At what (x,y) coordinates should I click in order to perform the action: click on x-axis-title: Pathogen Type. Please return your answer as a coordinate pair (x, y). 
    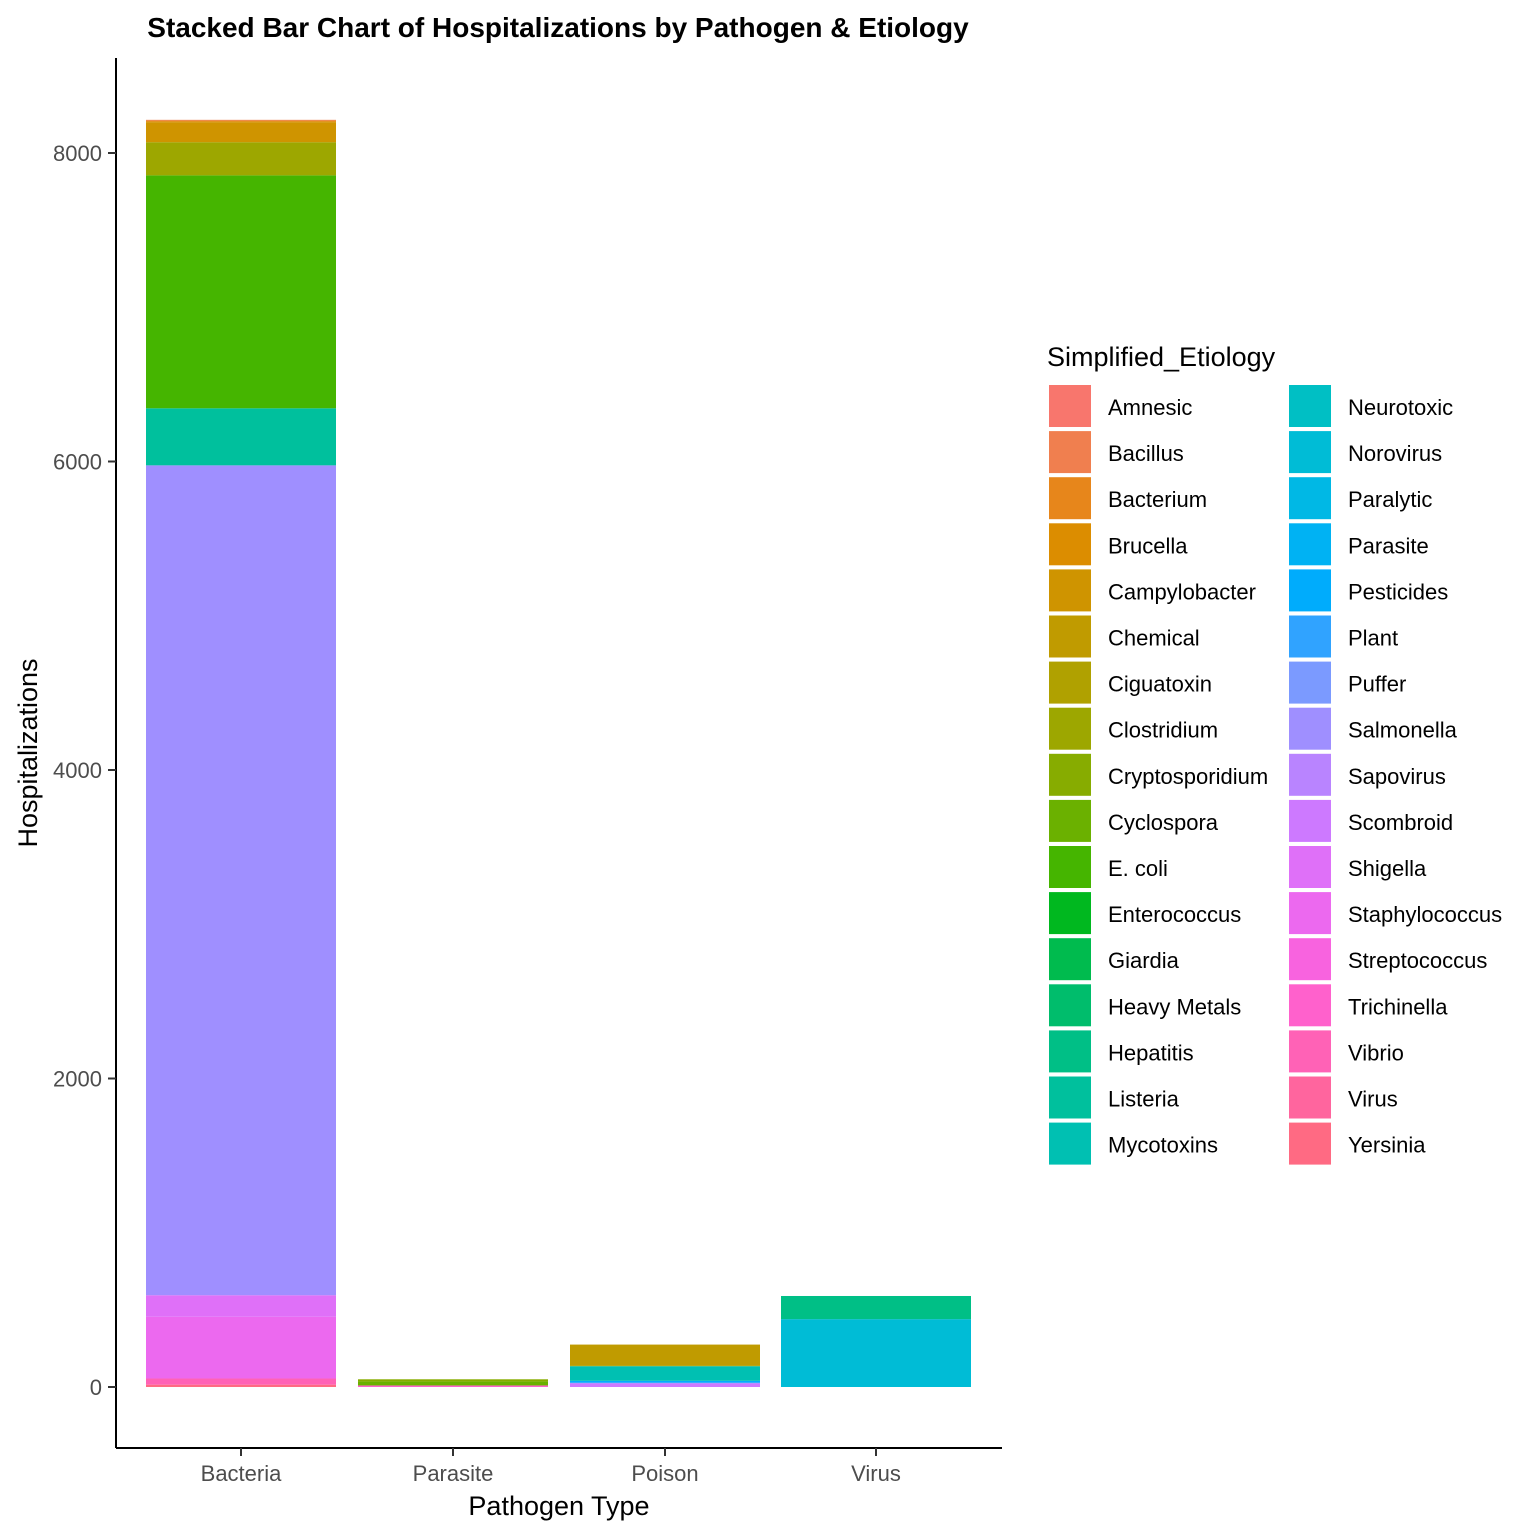
    Looking at the image, I should click on (558, 1506).